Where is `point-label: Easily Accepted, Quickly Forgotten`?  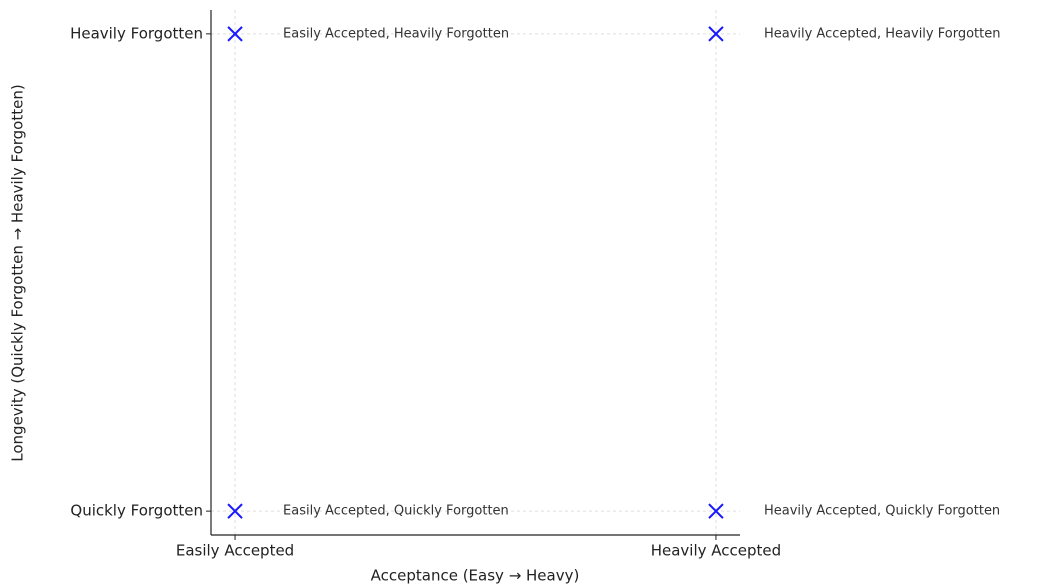 point-label: Easily Accepted, Quickly Forgotten is located at coordinates (396, 511).